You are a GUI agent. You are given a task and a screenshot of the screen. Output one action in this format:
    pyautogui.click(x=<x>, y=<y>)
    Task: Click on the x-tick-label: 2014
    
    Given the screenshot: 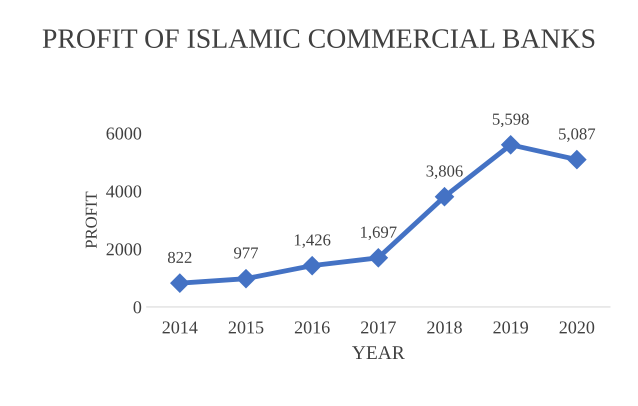 What is the action you would take?
    pyautogui.click(x=180, y=327)
    